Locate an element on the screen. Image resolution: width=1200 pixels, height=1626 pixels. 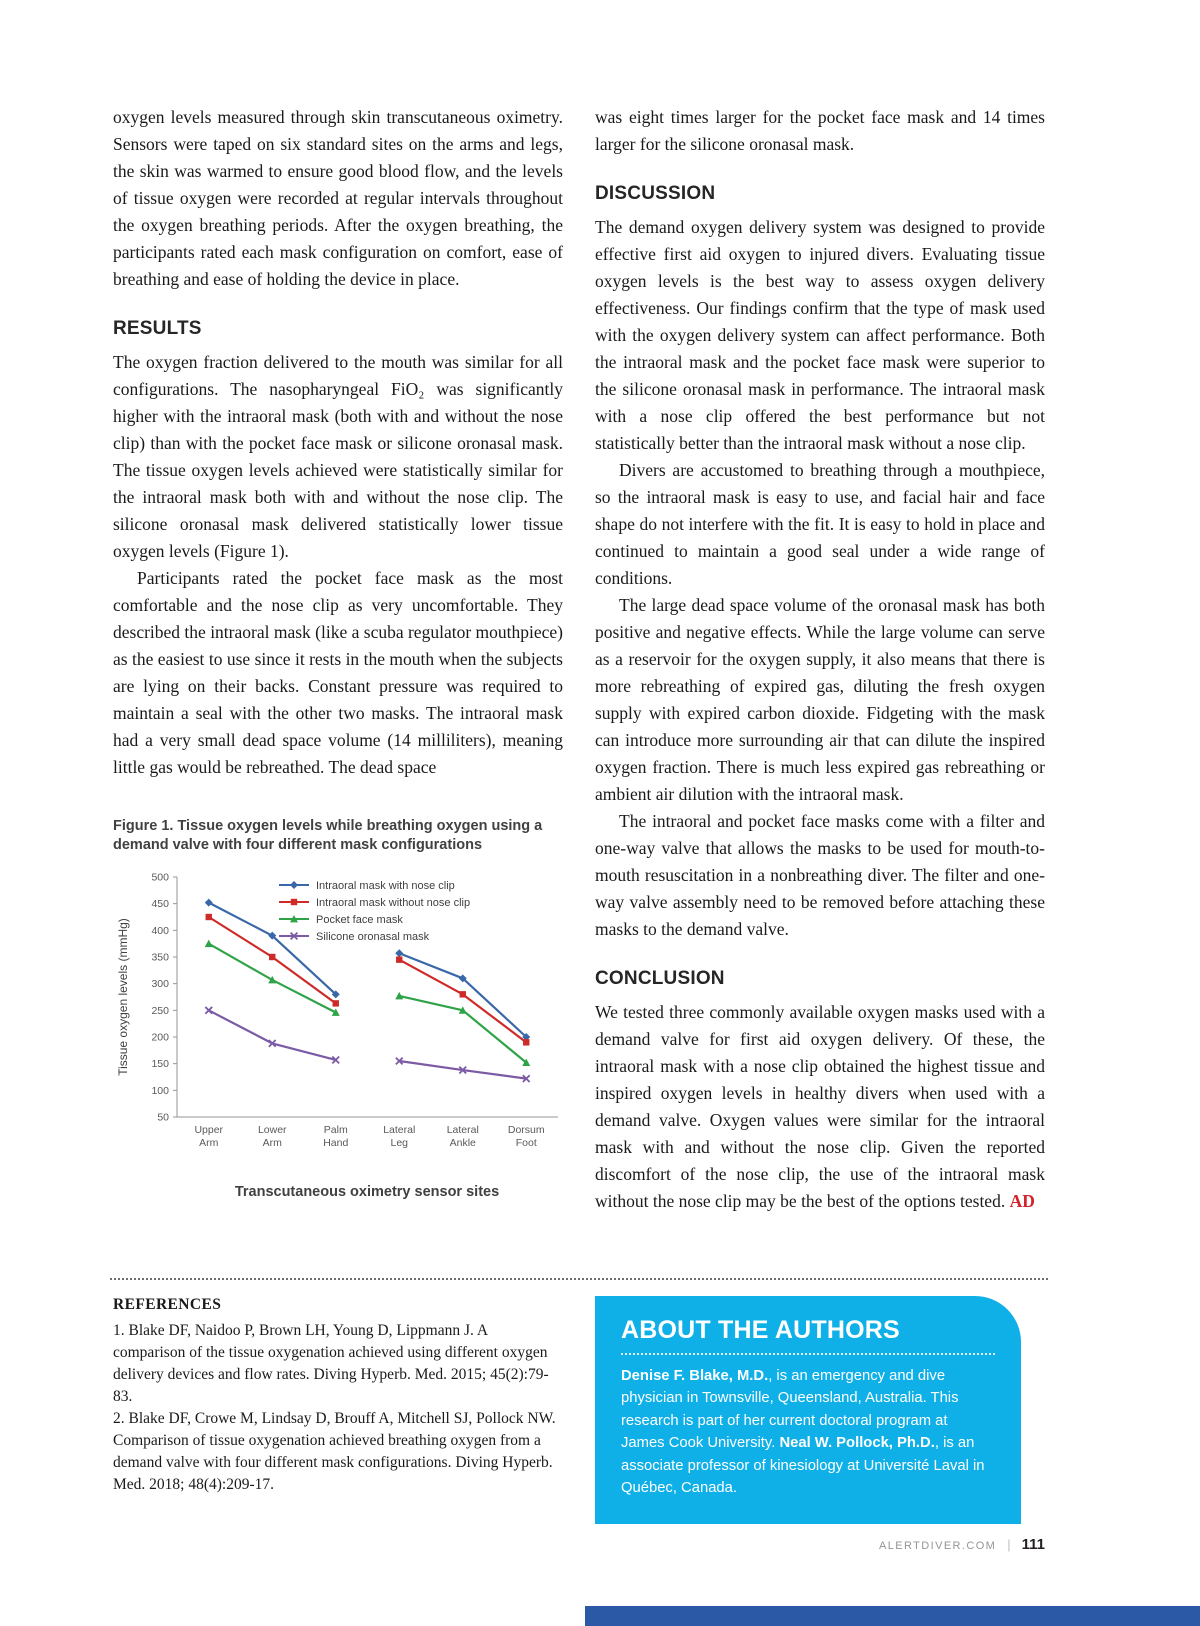
svg-text: 50 is located at coordinates (163, 1118).